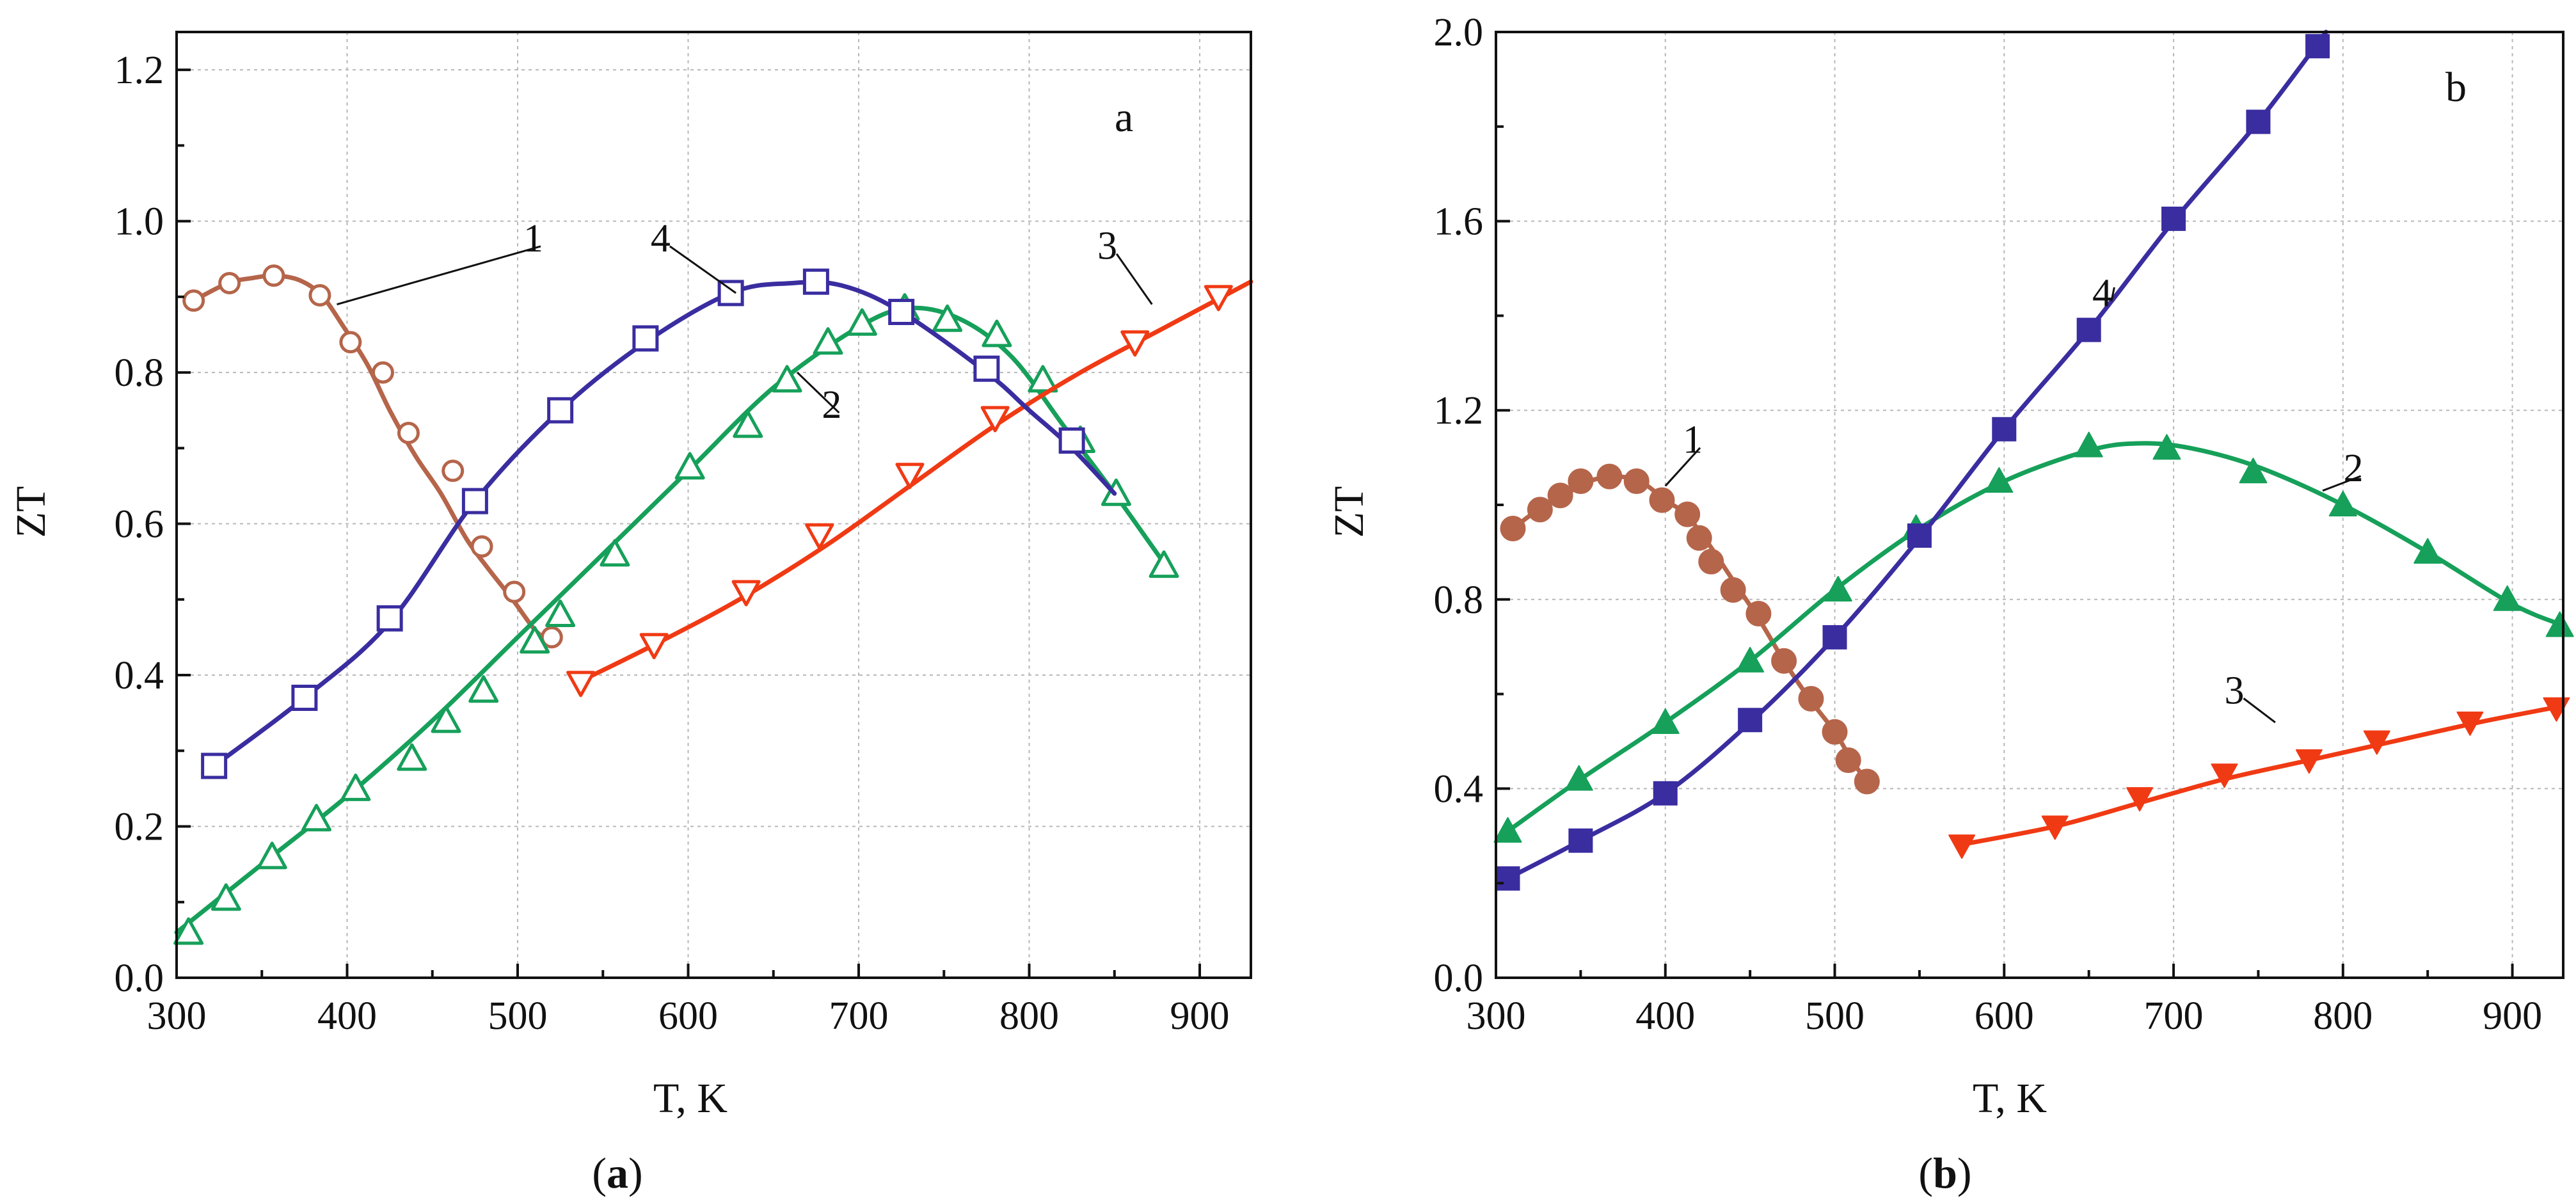 This screenshot has width=2576, height=1203. I want to click on panel-b-y-tick-label: 0.4, so click(1459, 789).